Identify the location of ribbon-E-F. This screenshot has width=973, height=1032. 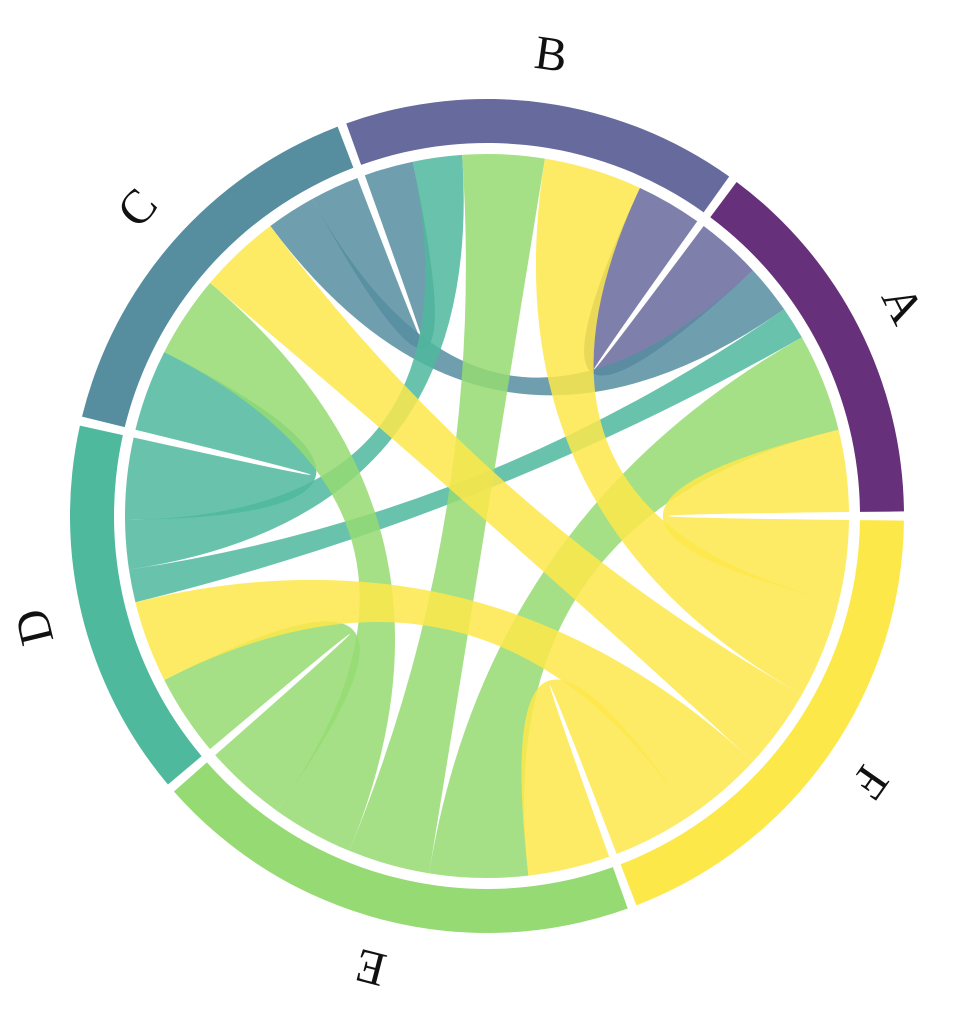
(606, 777).